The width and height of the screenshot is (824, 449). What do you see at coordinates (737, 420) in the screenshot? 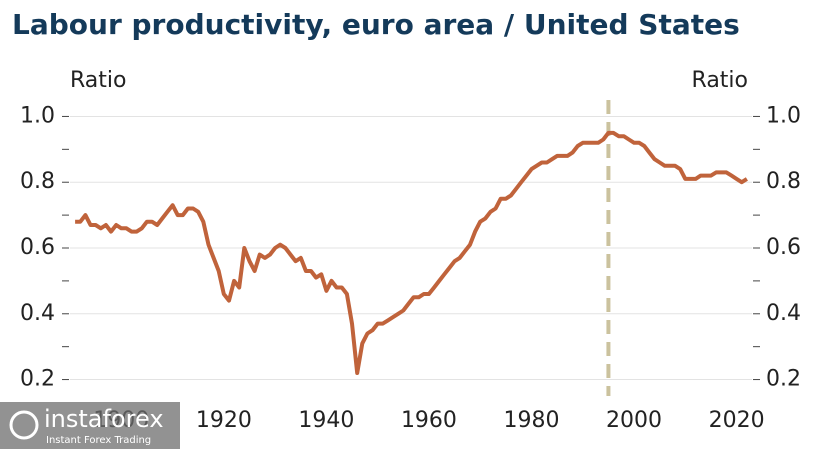
I see `x-tick-label: 2020` at bounding box center [737, 420].